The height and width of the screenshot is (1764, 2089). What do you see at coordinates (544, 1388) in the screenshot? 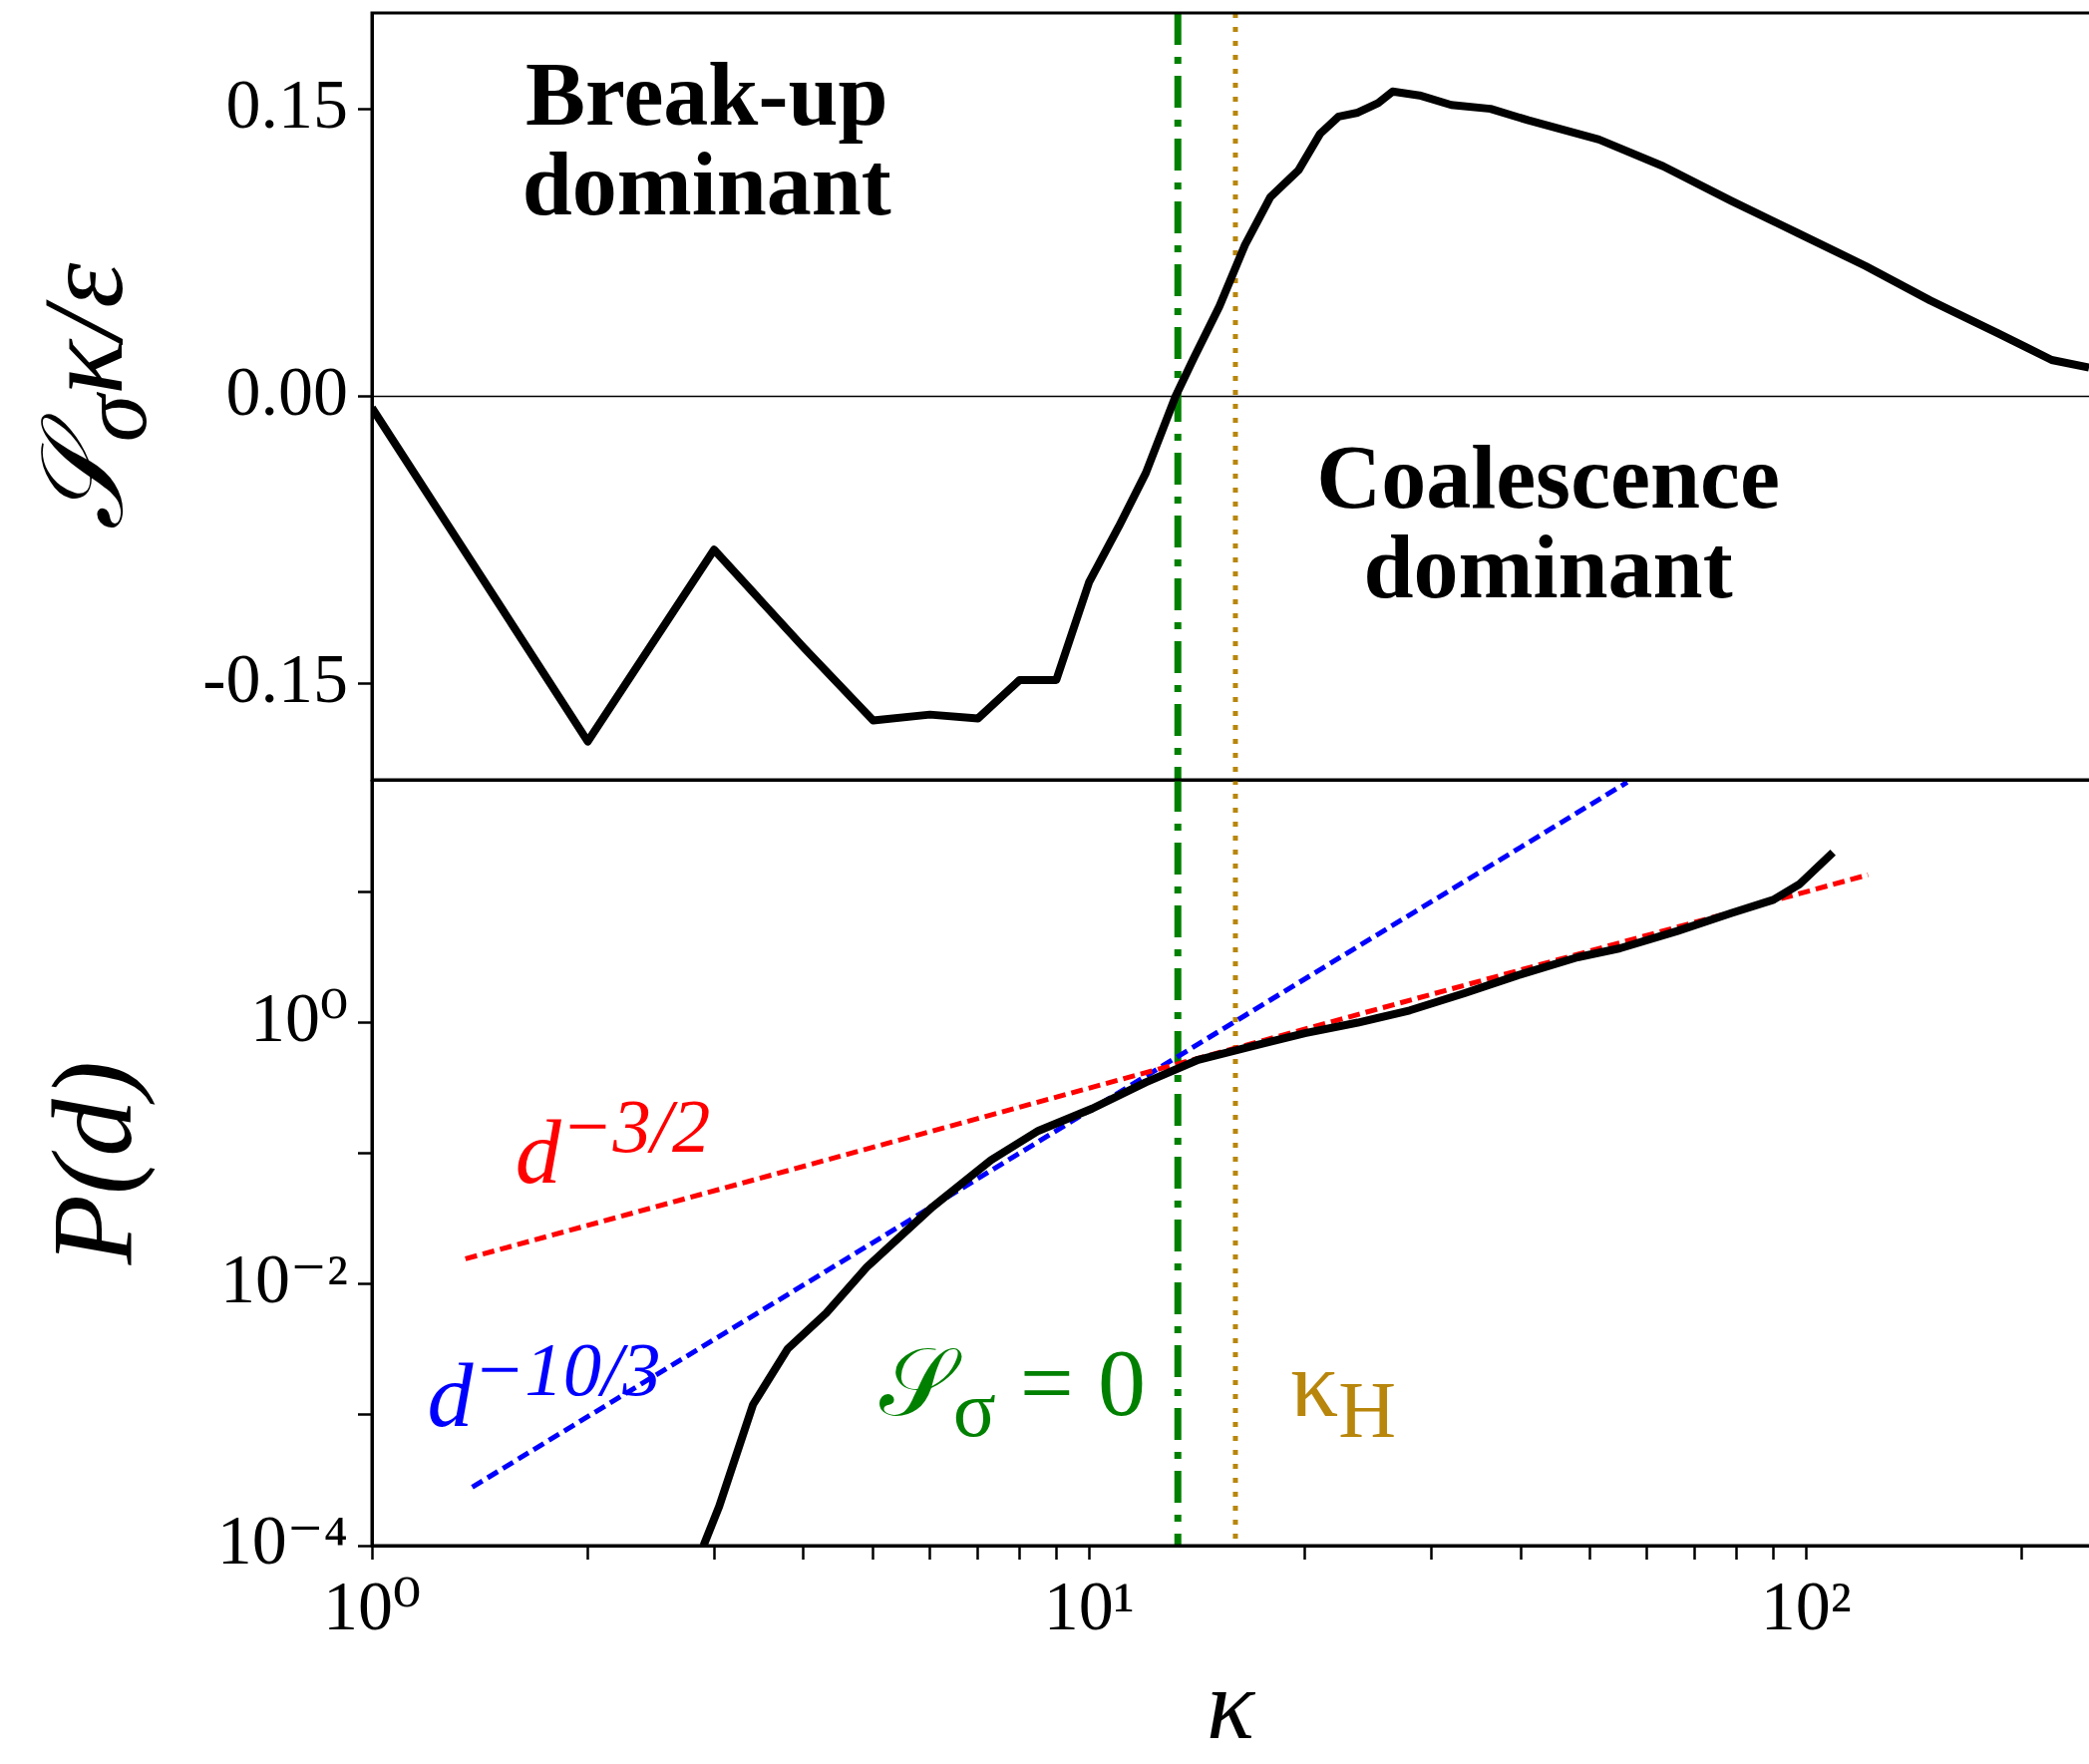
I see `series-label: d$^{−10/3}$` at bounding box center [544, 1388].